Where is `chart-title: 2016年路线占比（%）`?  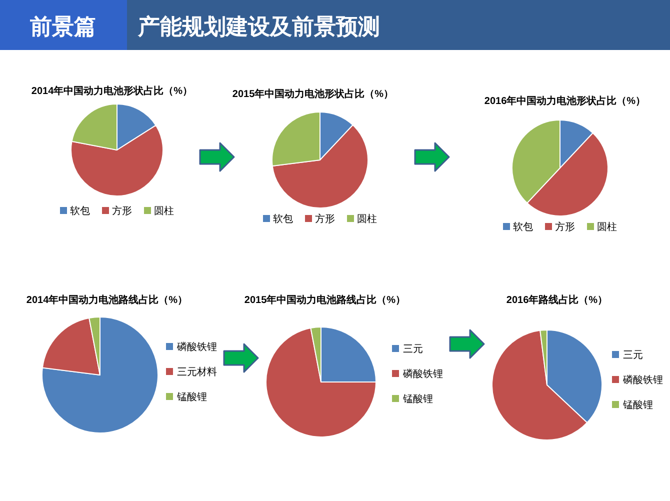 chart-title: 2016年路线占比（%） is located at coordinates (557, 300).